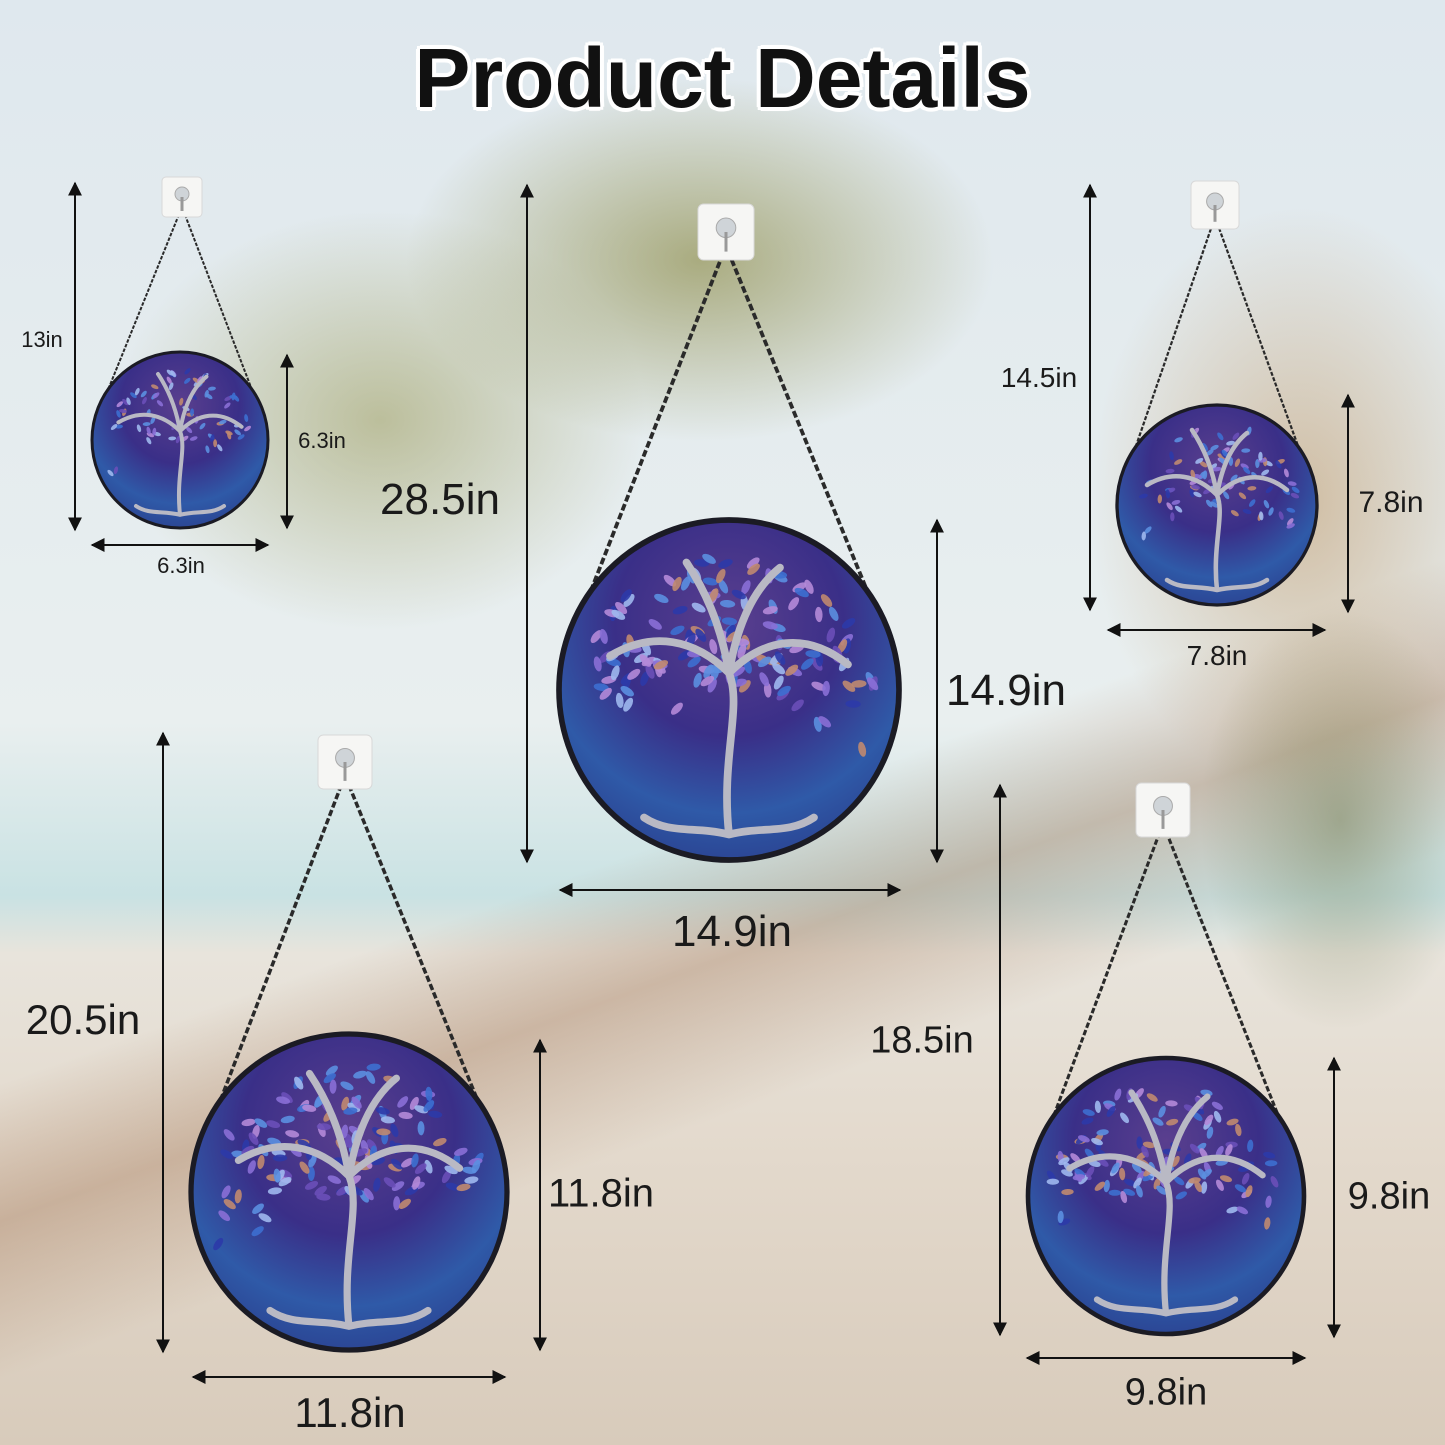  I want to click on diameter-width-label: 7.8in, so click(1217, 655).